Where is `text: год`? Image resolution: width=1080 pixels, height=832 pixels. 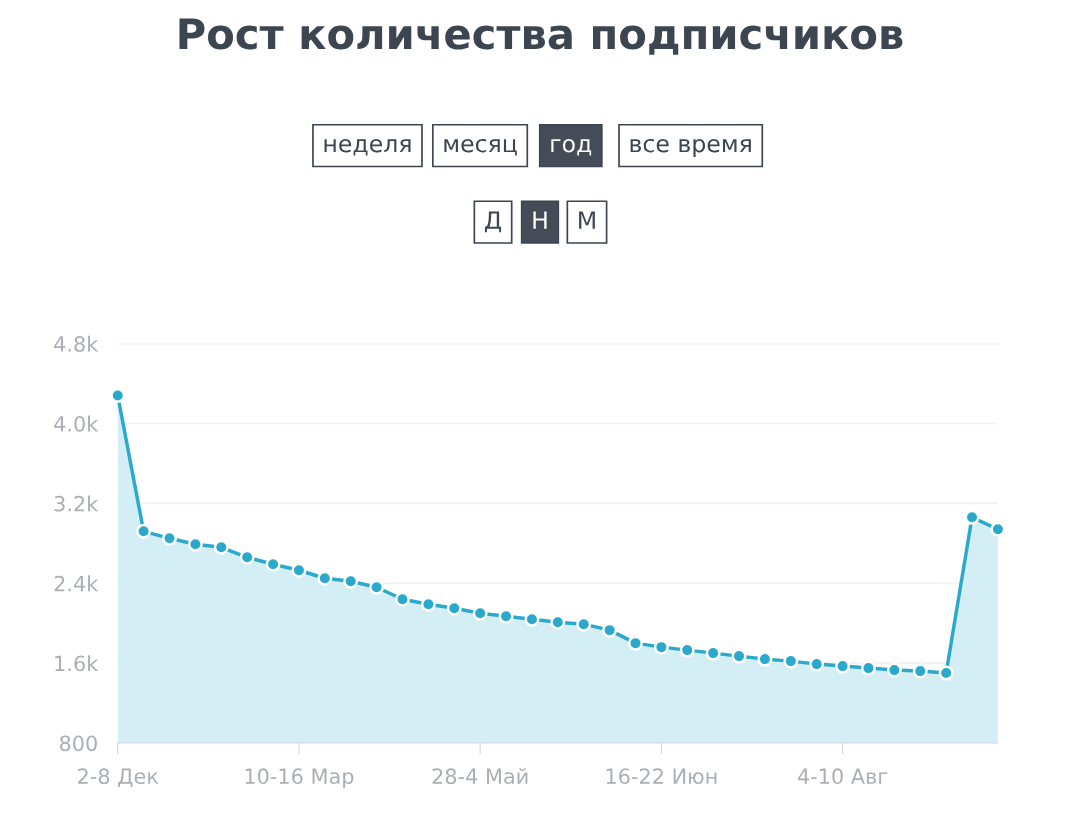
text: год is located at coordinates (571, 147).